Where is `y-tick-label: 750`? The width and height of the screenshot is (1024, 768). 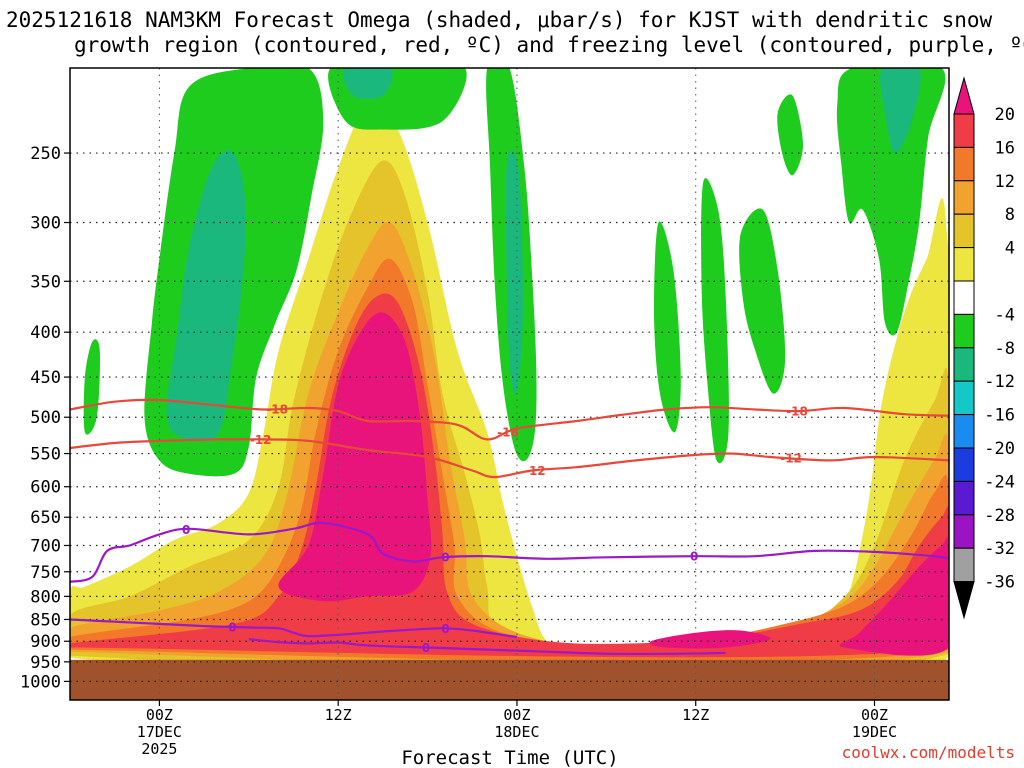 y-tick-label: 750 is located at coordinates (45, 573).